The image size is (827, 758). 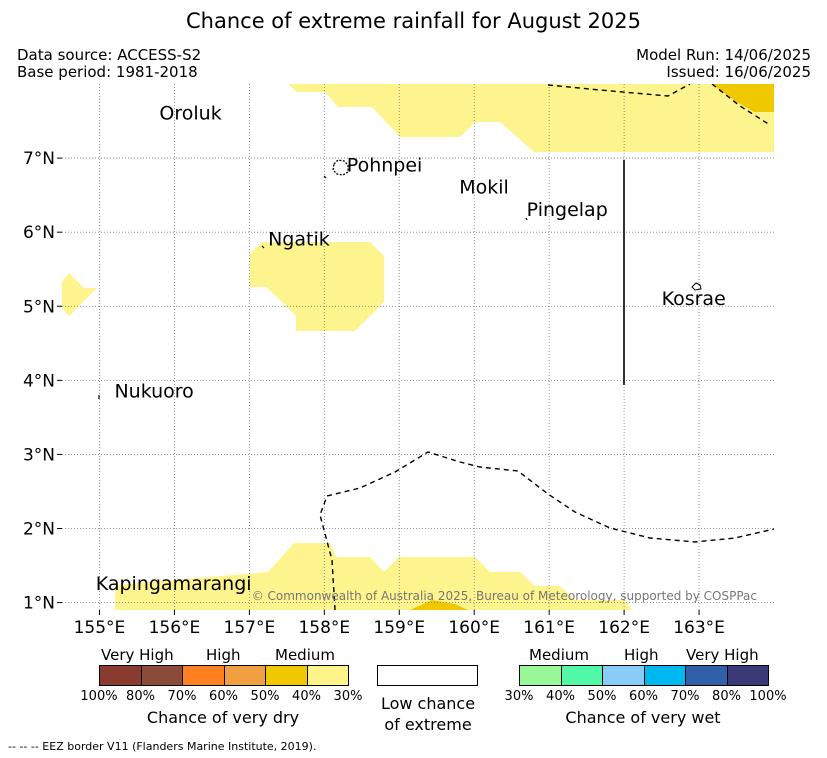 What do you see at coordinates (305, 655) in the screenshot?
I see `dry-heading-medium: Medium` at bounding box center [305, 655].